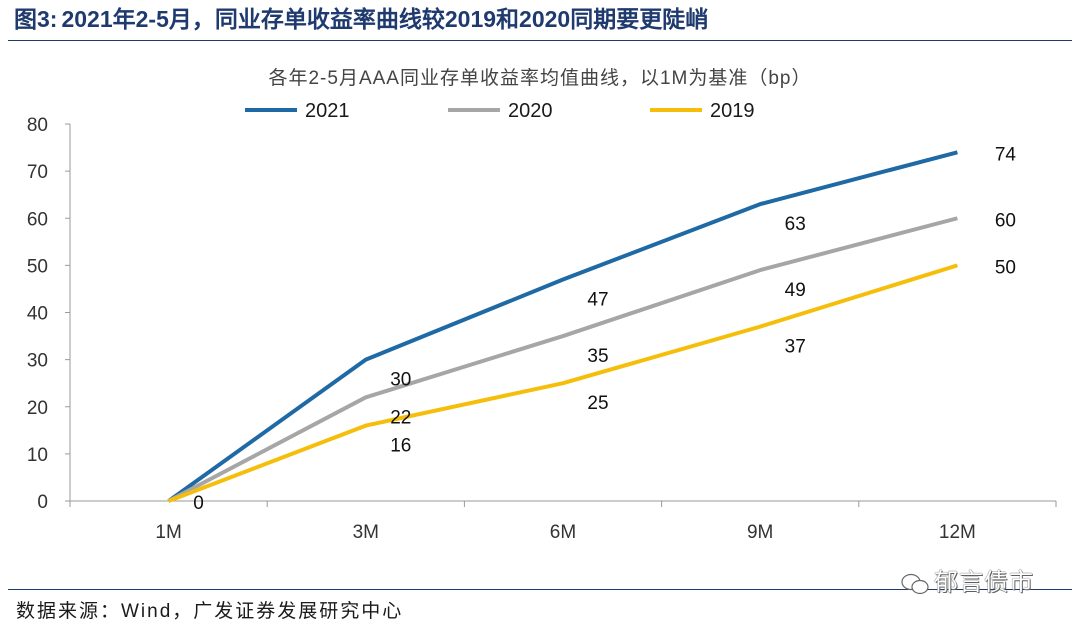  What do you see at coordinates (540, 589) in the screenshot?
I see `footer-divider` at bounding box center [540, 589].